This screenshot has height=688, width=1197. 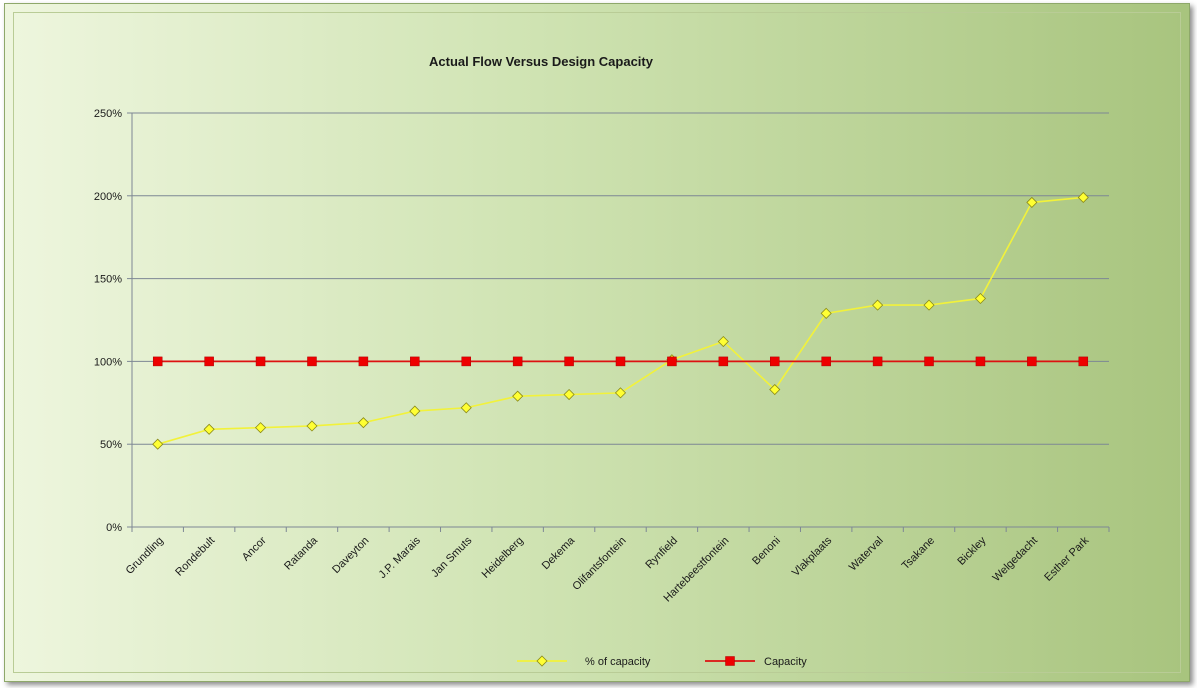 I want to click on legend-entry: % of capacity, so click(x=584, y=661).